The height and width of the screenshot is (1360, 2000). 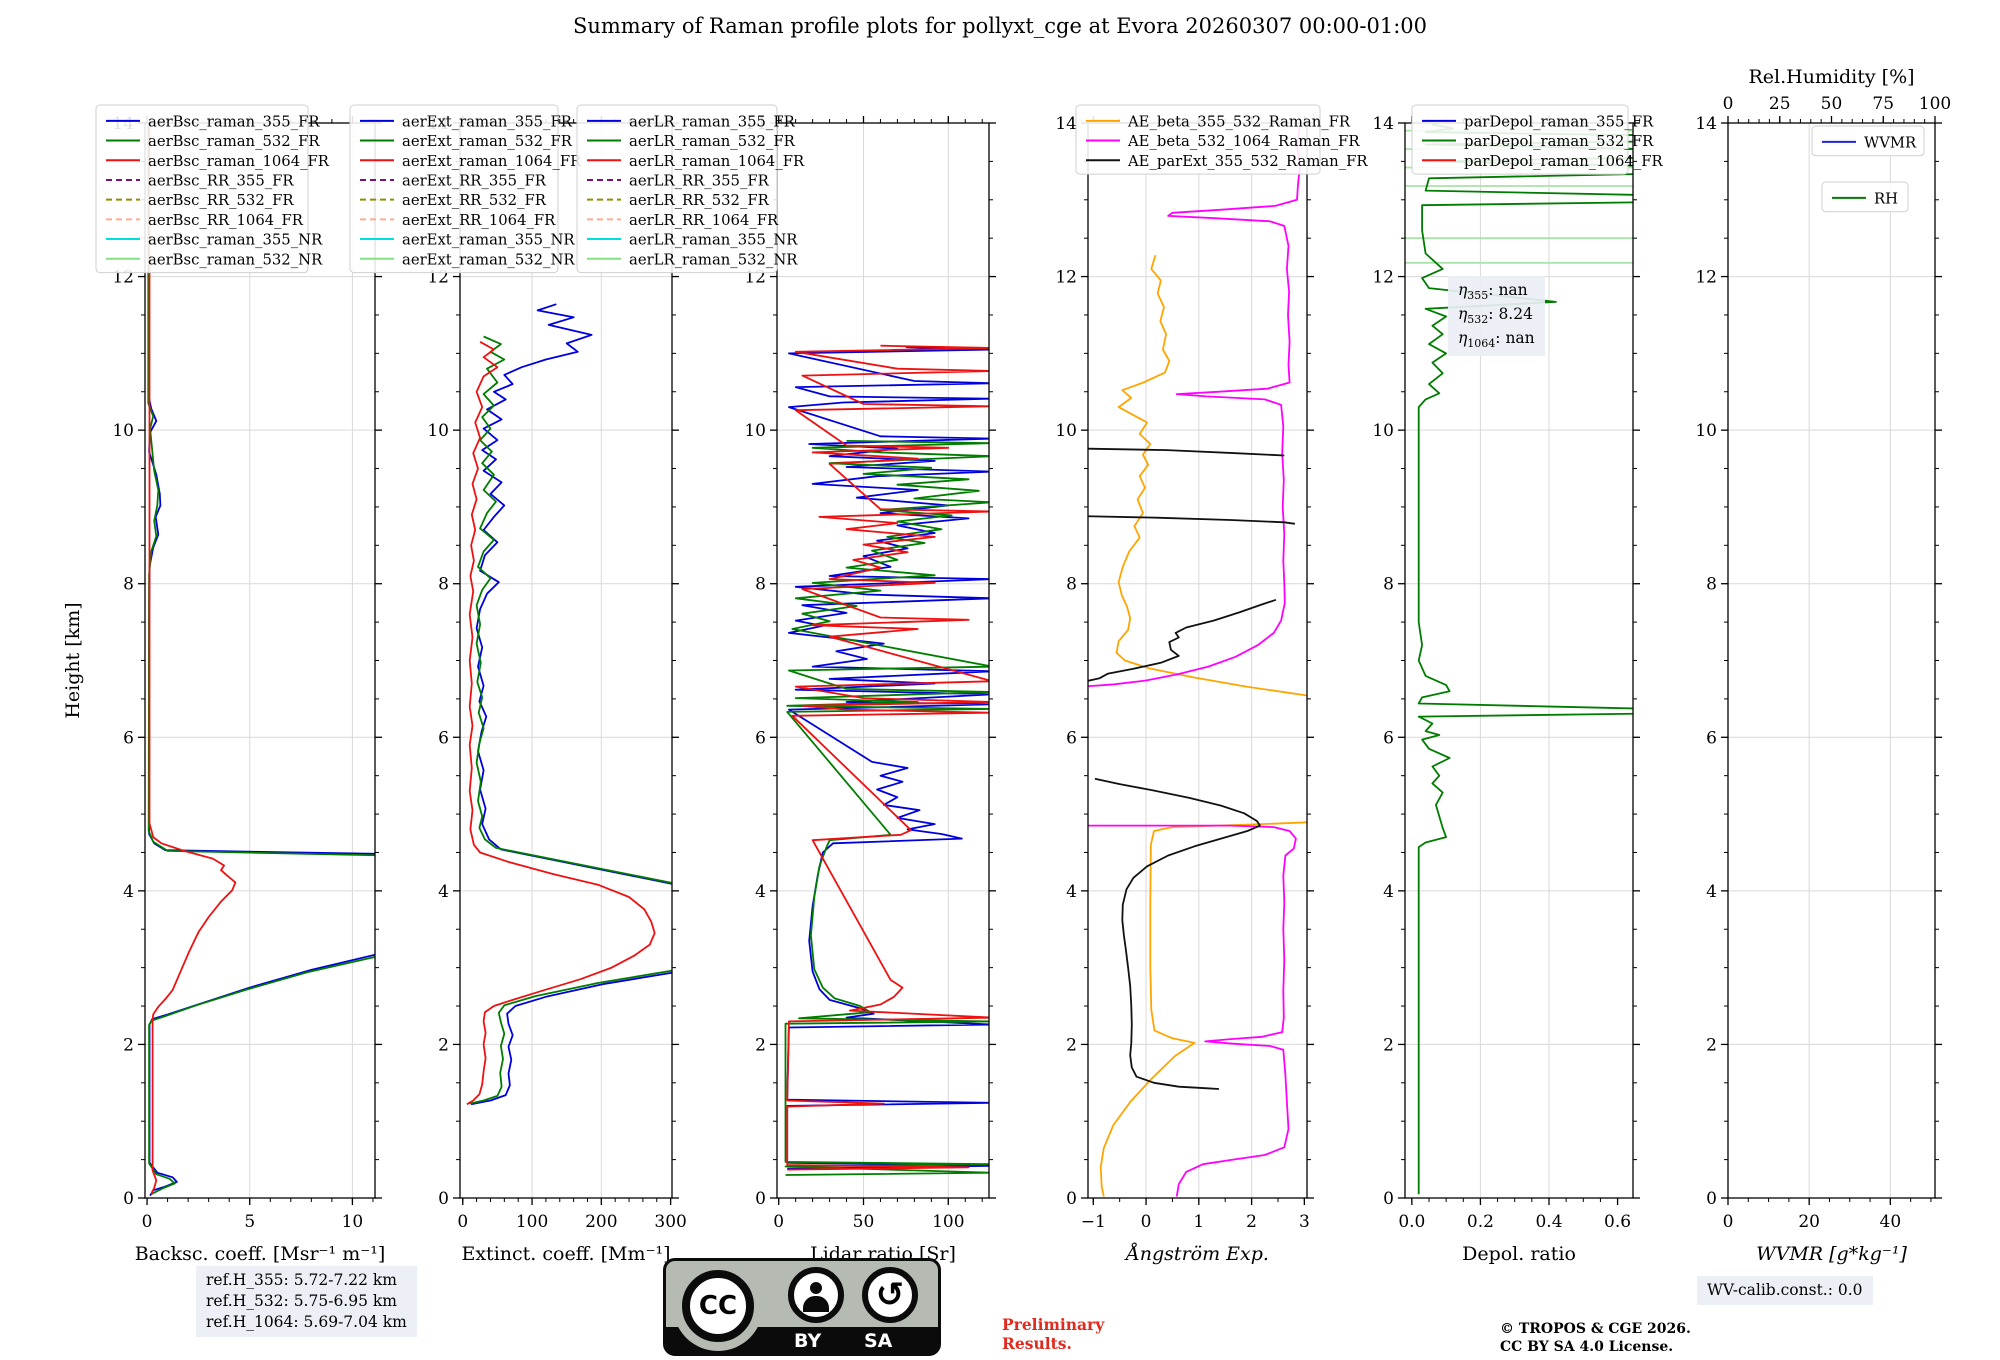 I want to click on svg-text: Depol. ratio, so click(x=1519, y=1254).